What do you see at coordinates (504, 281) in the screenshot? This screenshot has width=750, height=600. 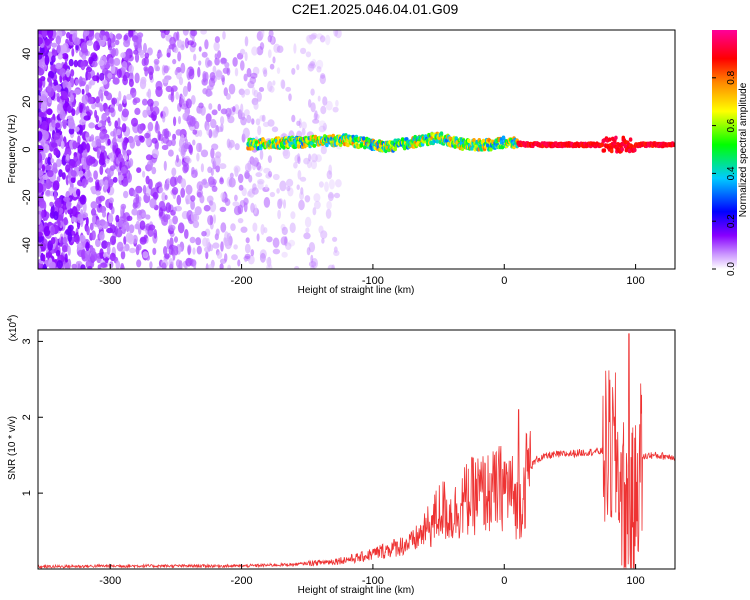 I see `spectrogram-x-tick-label: 0` at bounding box center [504, 281].